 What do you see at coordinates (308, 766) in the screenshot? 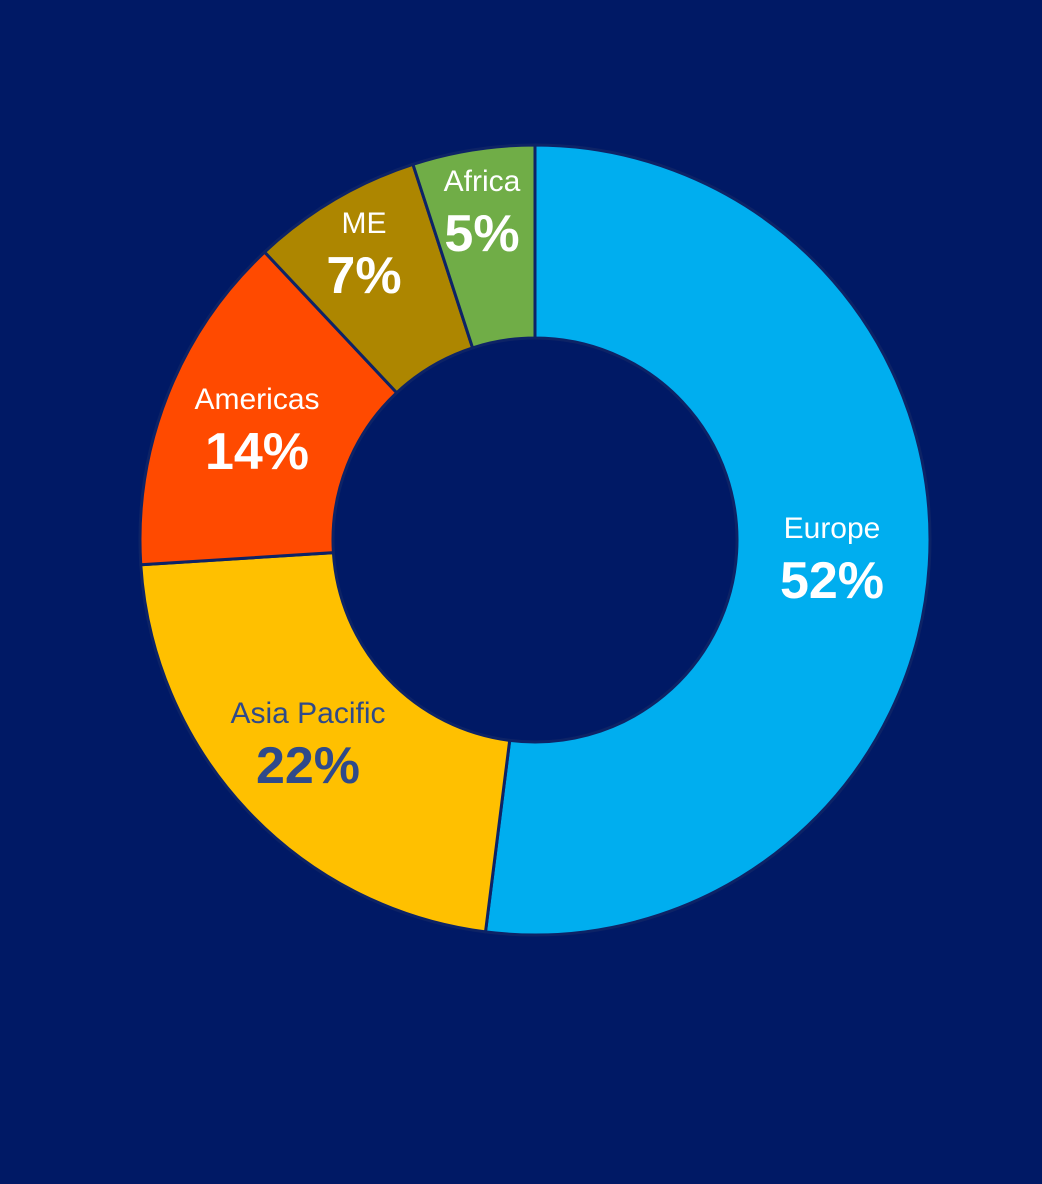
I see `slice-value-asia-pacific: 22%` at bounding box center [308, 766].